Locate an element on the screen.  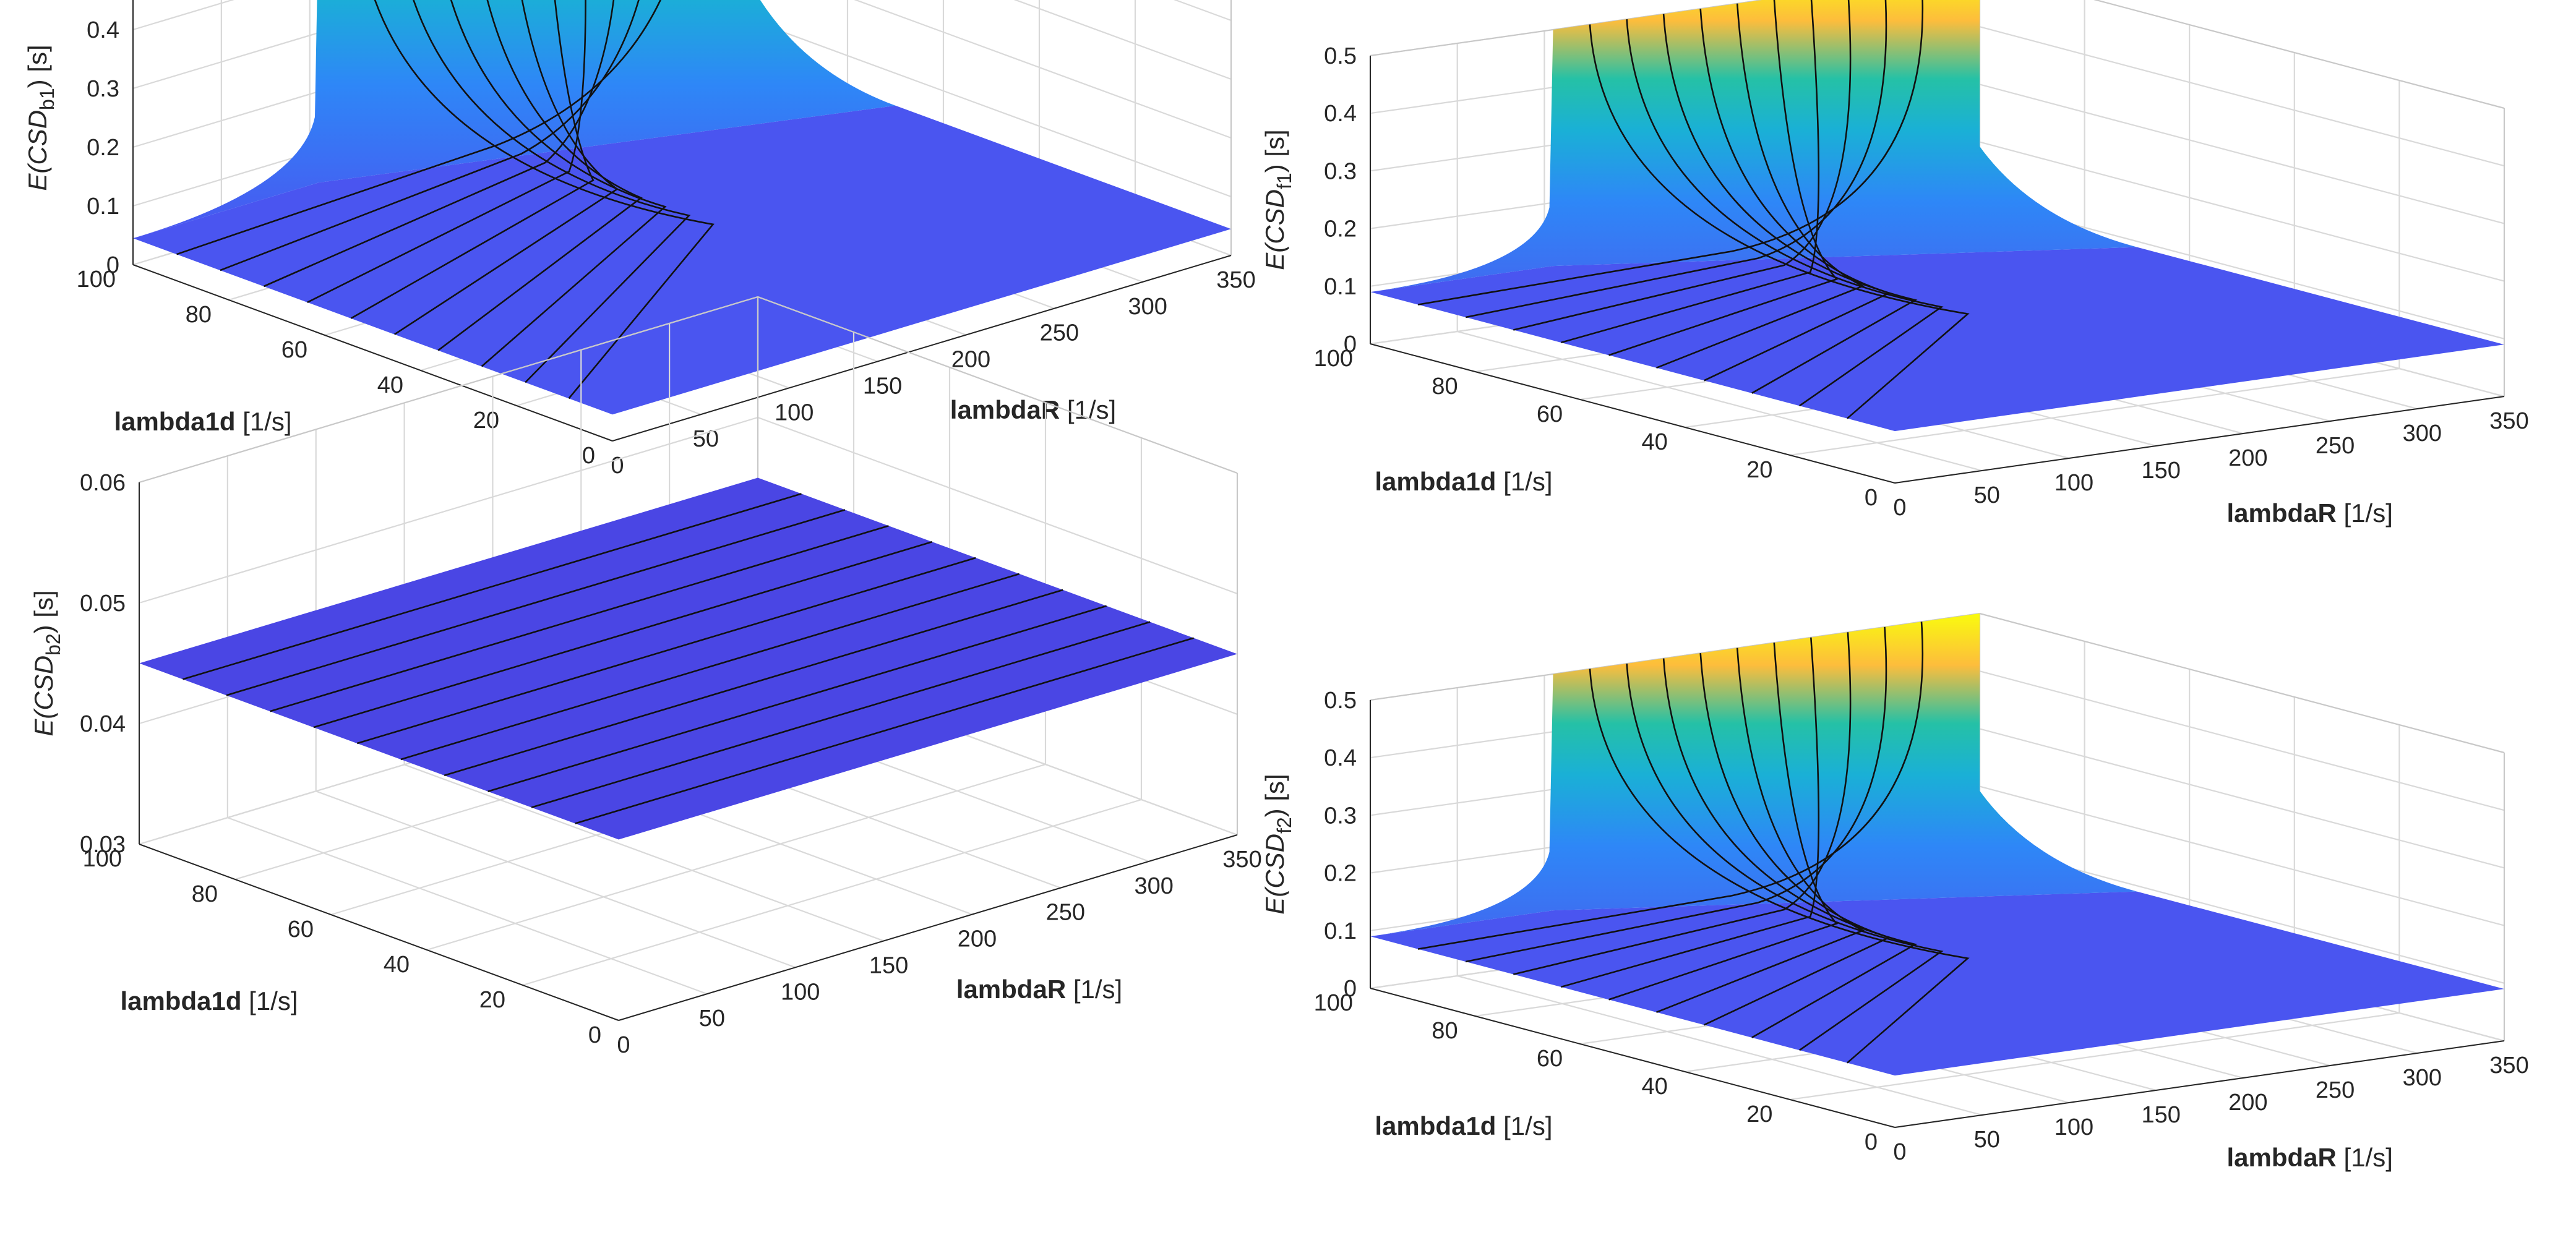
y-tick-label: 100 is located at coordinates (1333, 1003).